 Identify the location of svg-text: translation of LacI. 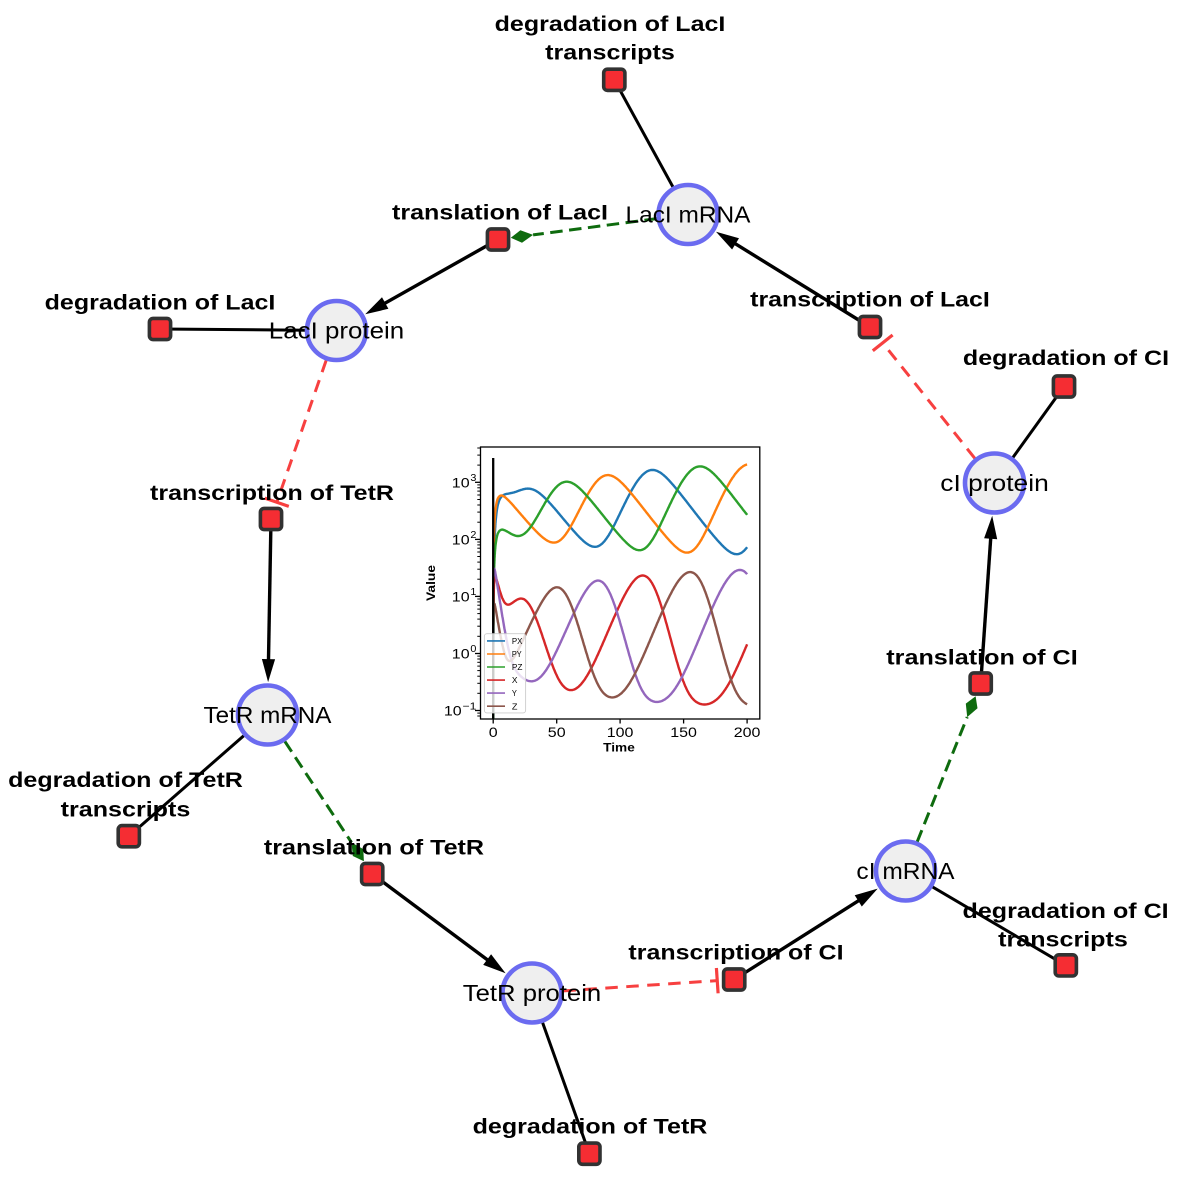
(500, 213).